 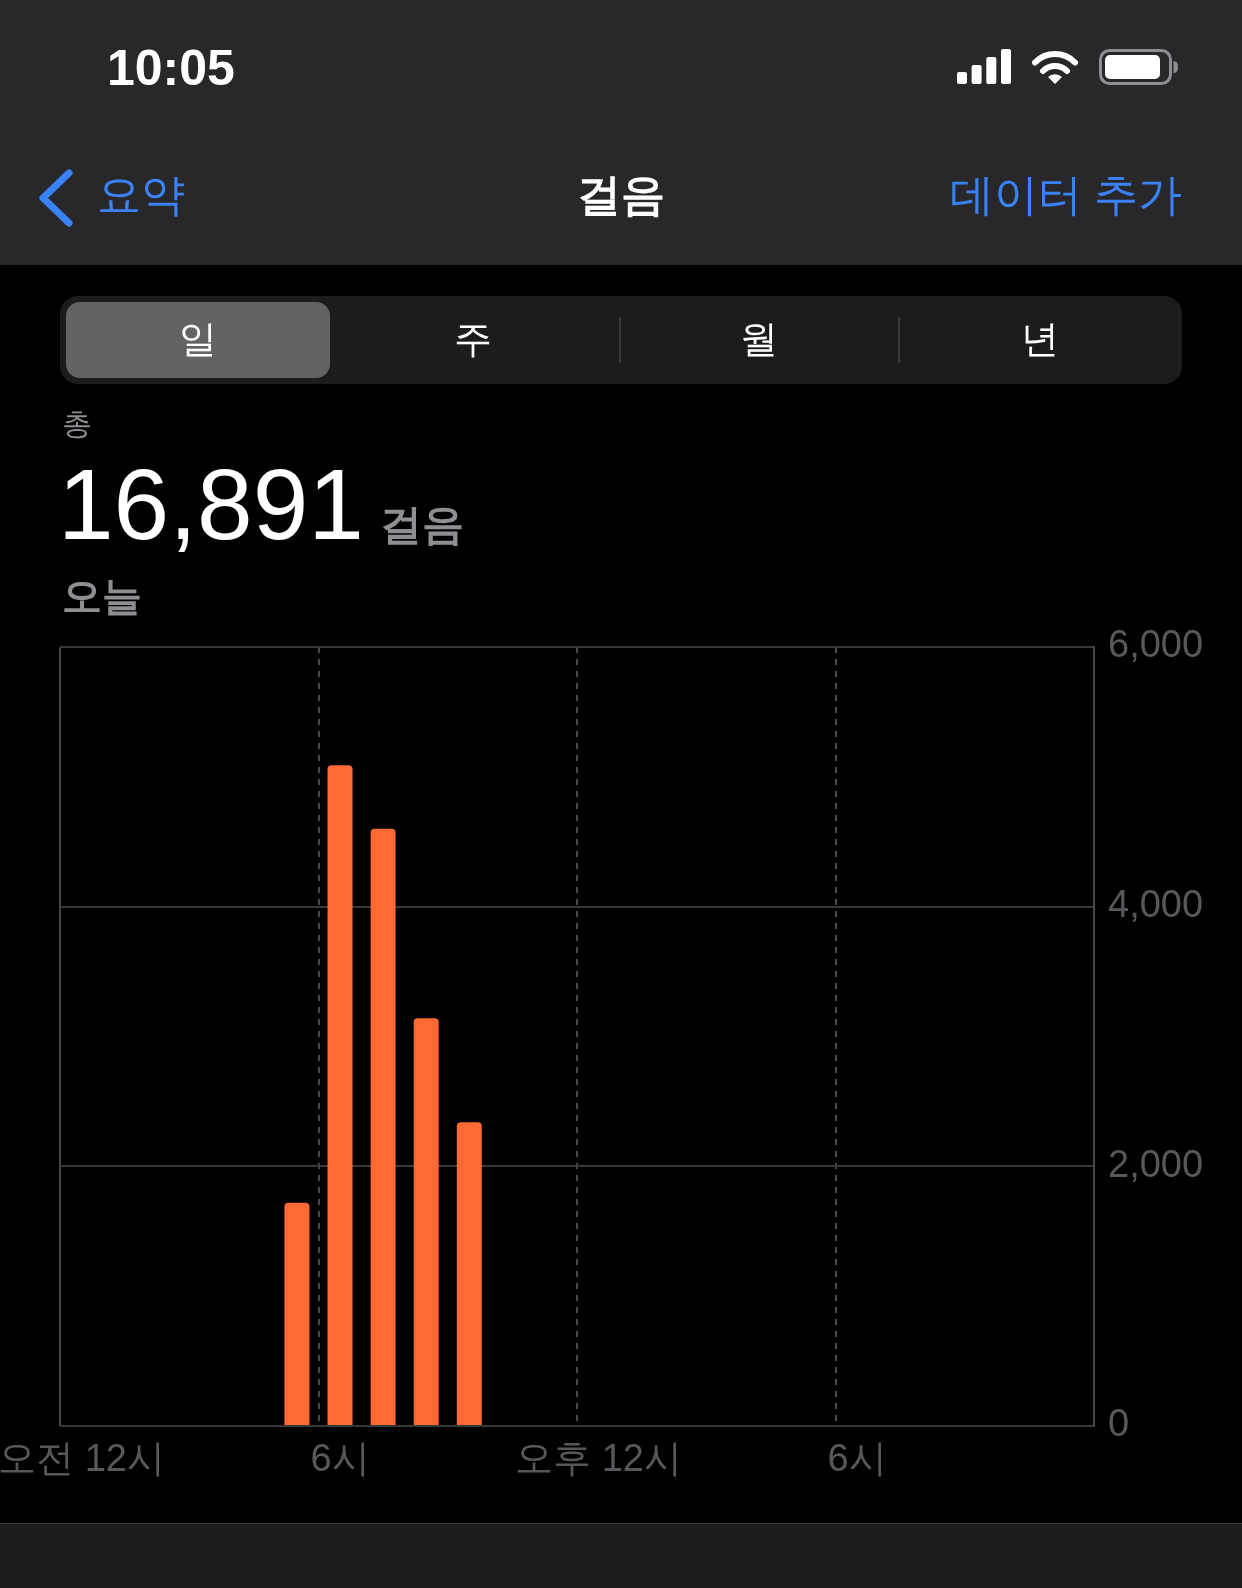 I want to click on y-tick-label: 0, so click(x=1119, y=1423).